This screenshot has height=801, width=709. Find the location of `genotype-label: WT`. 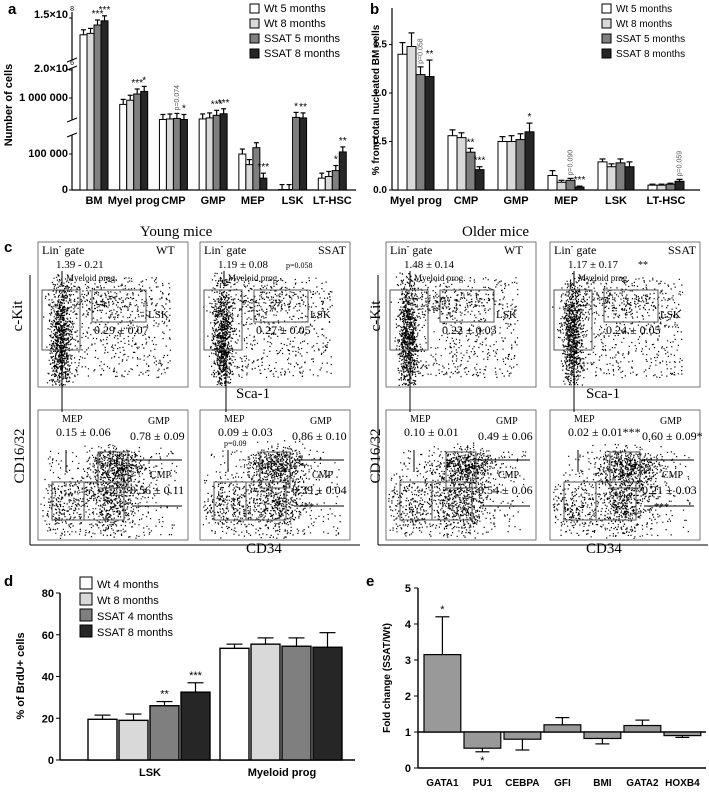

genotype-label: WT is located at coordinates (165, 250).